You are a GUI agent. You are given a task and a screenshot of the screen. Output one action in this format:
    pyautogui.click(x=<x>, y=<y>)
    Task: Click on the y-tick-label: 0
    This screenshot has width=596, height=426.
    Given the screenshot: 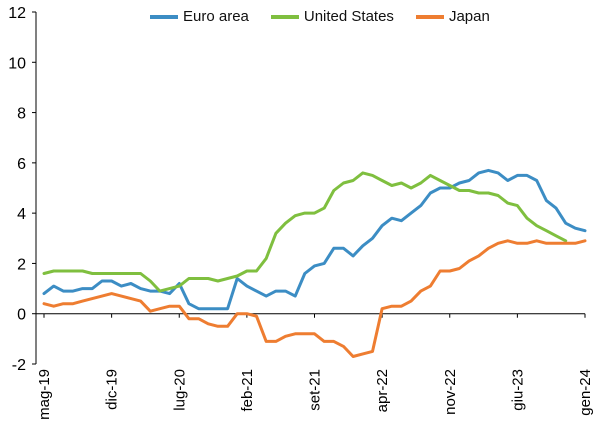 What is the action you would take?
    pyautogui.click(x=21, y=315)
    